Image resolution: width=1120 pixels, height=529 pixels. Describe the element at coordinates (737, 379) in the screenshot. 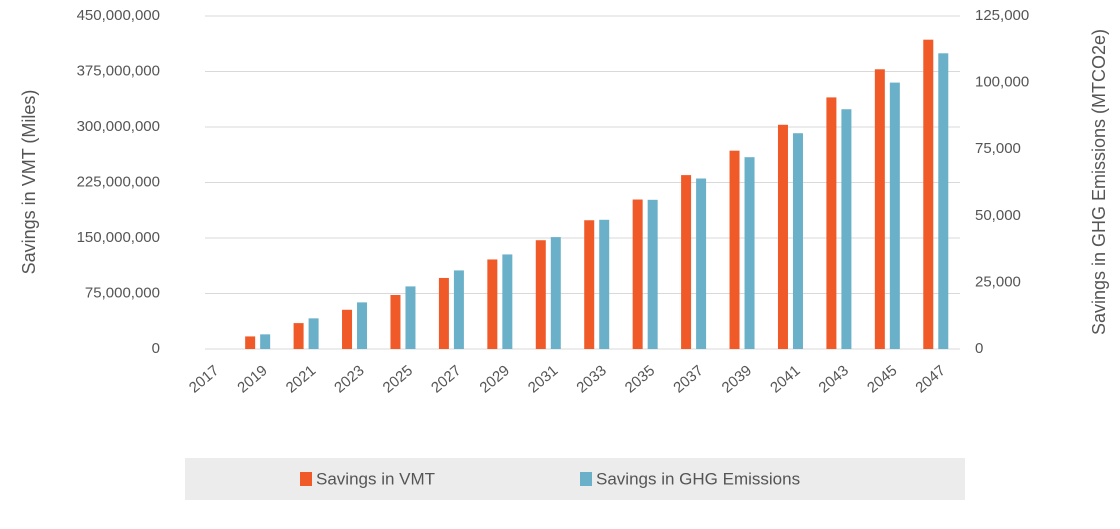

I see `x-tick-label: 2039` at that location.